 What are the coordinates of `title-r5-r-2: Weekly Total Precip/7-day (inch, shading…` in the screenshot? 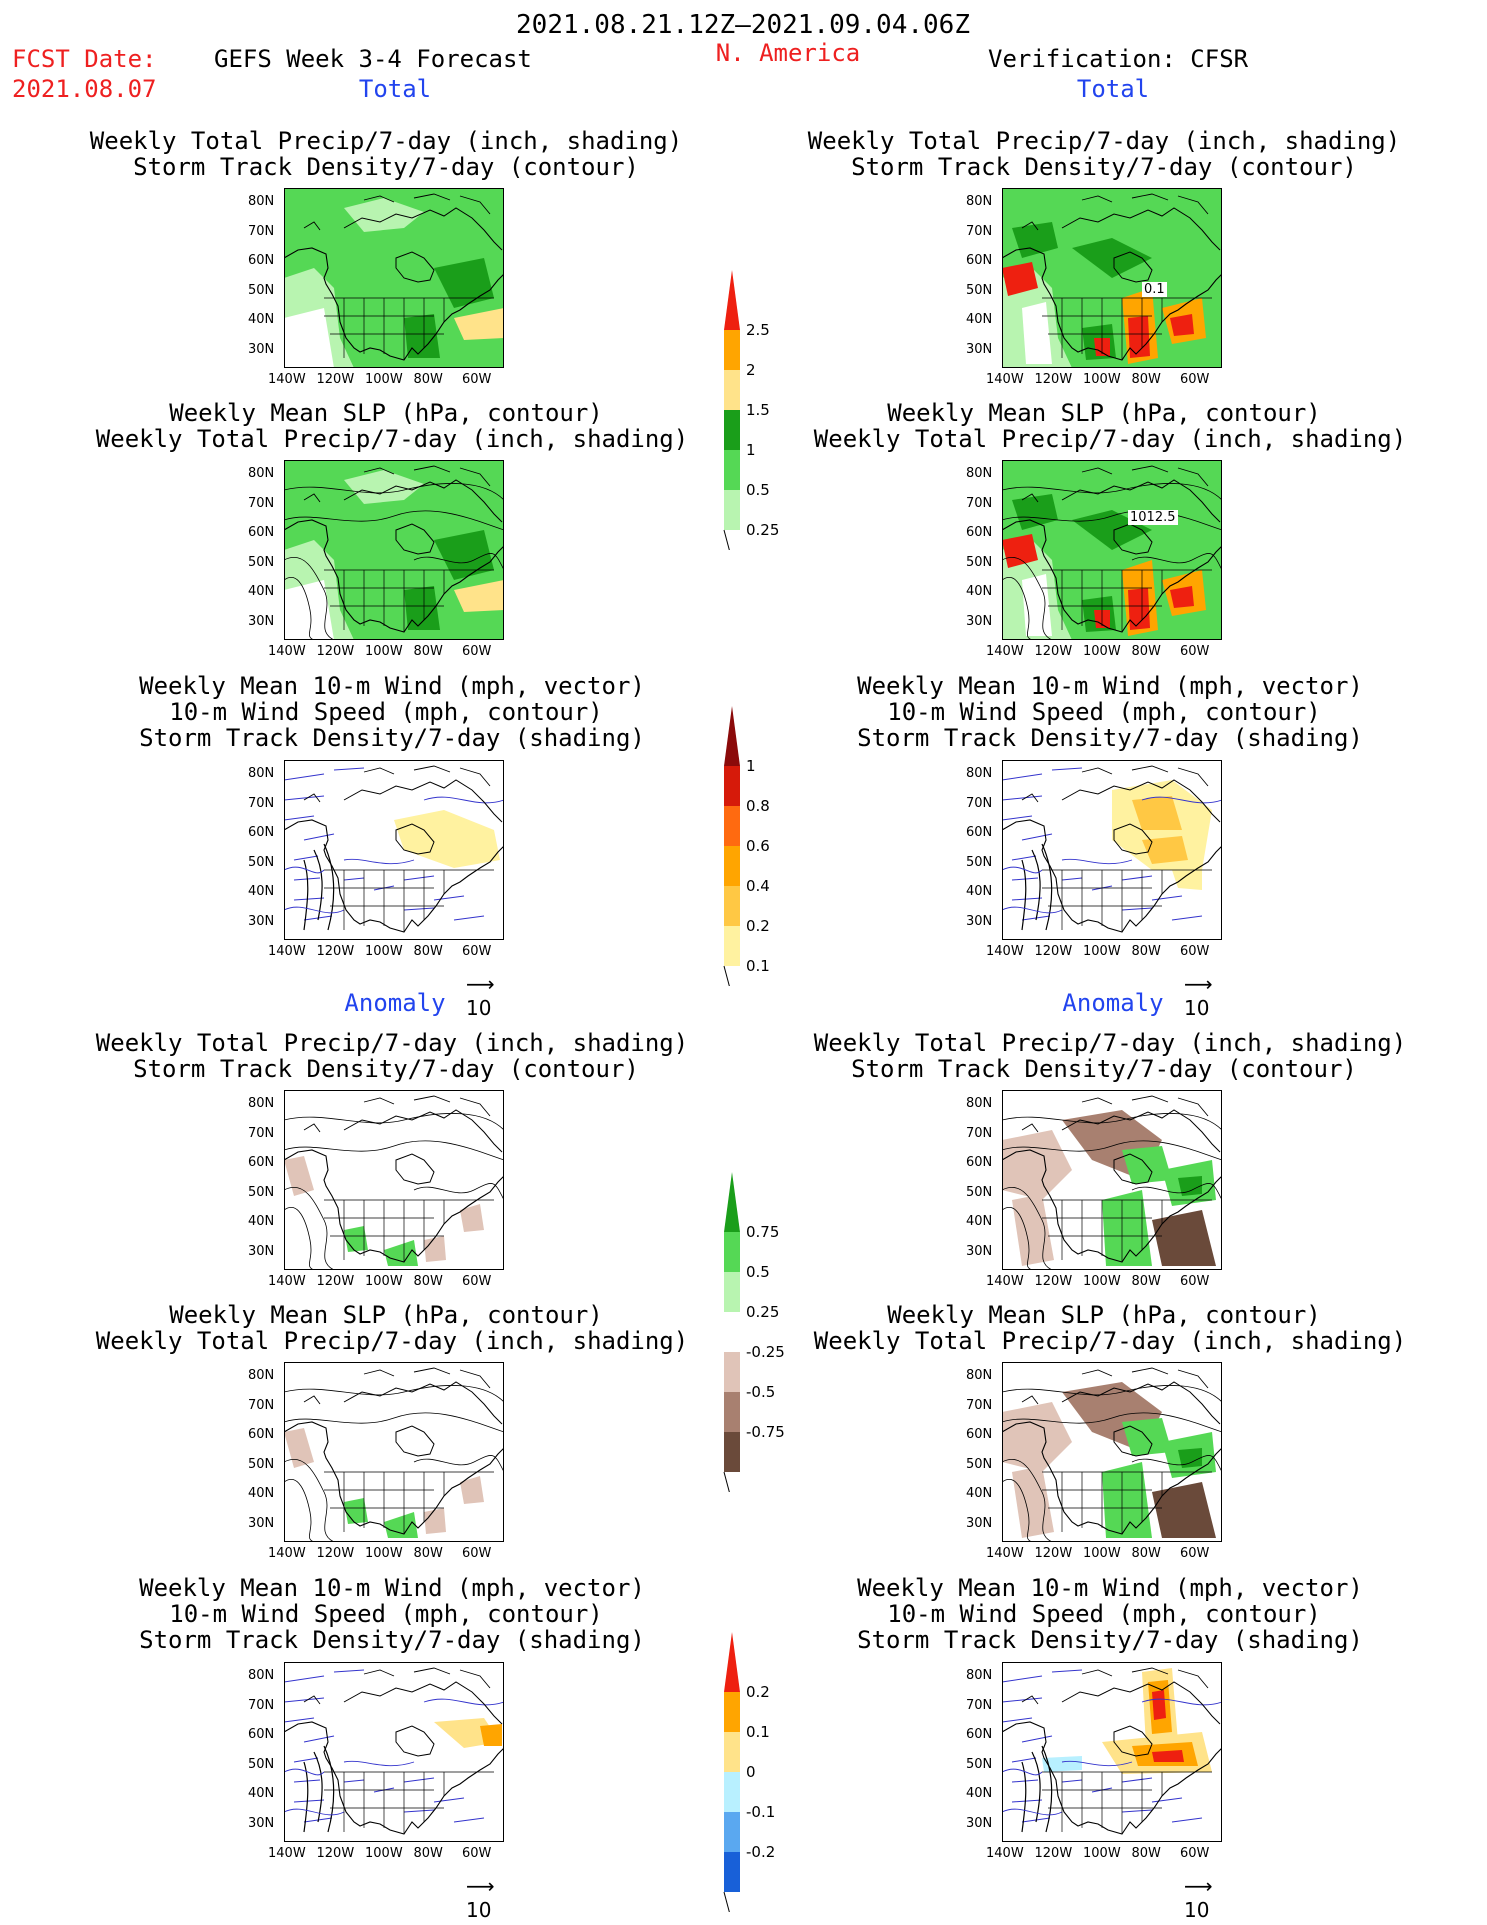 It's located at (1110, 1341).